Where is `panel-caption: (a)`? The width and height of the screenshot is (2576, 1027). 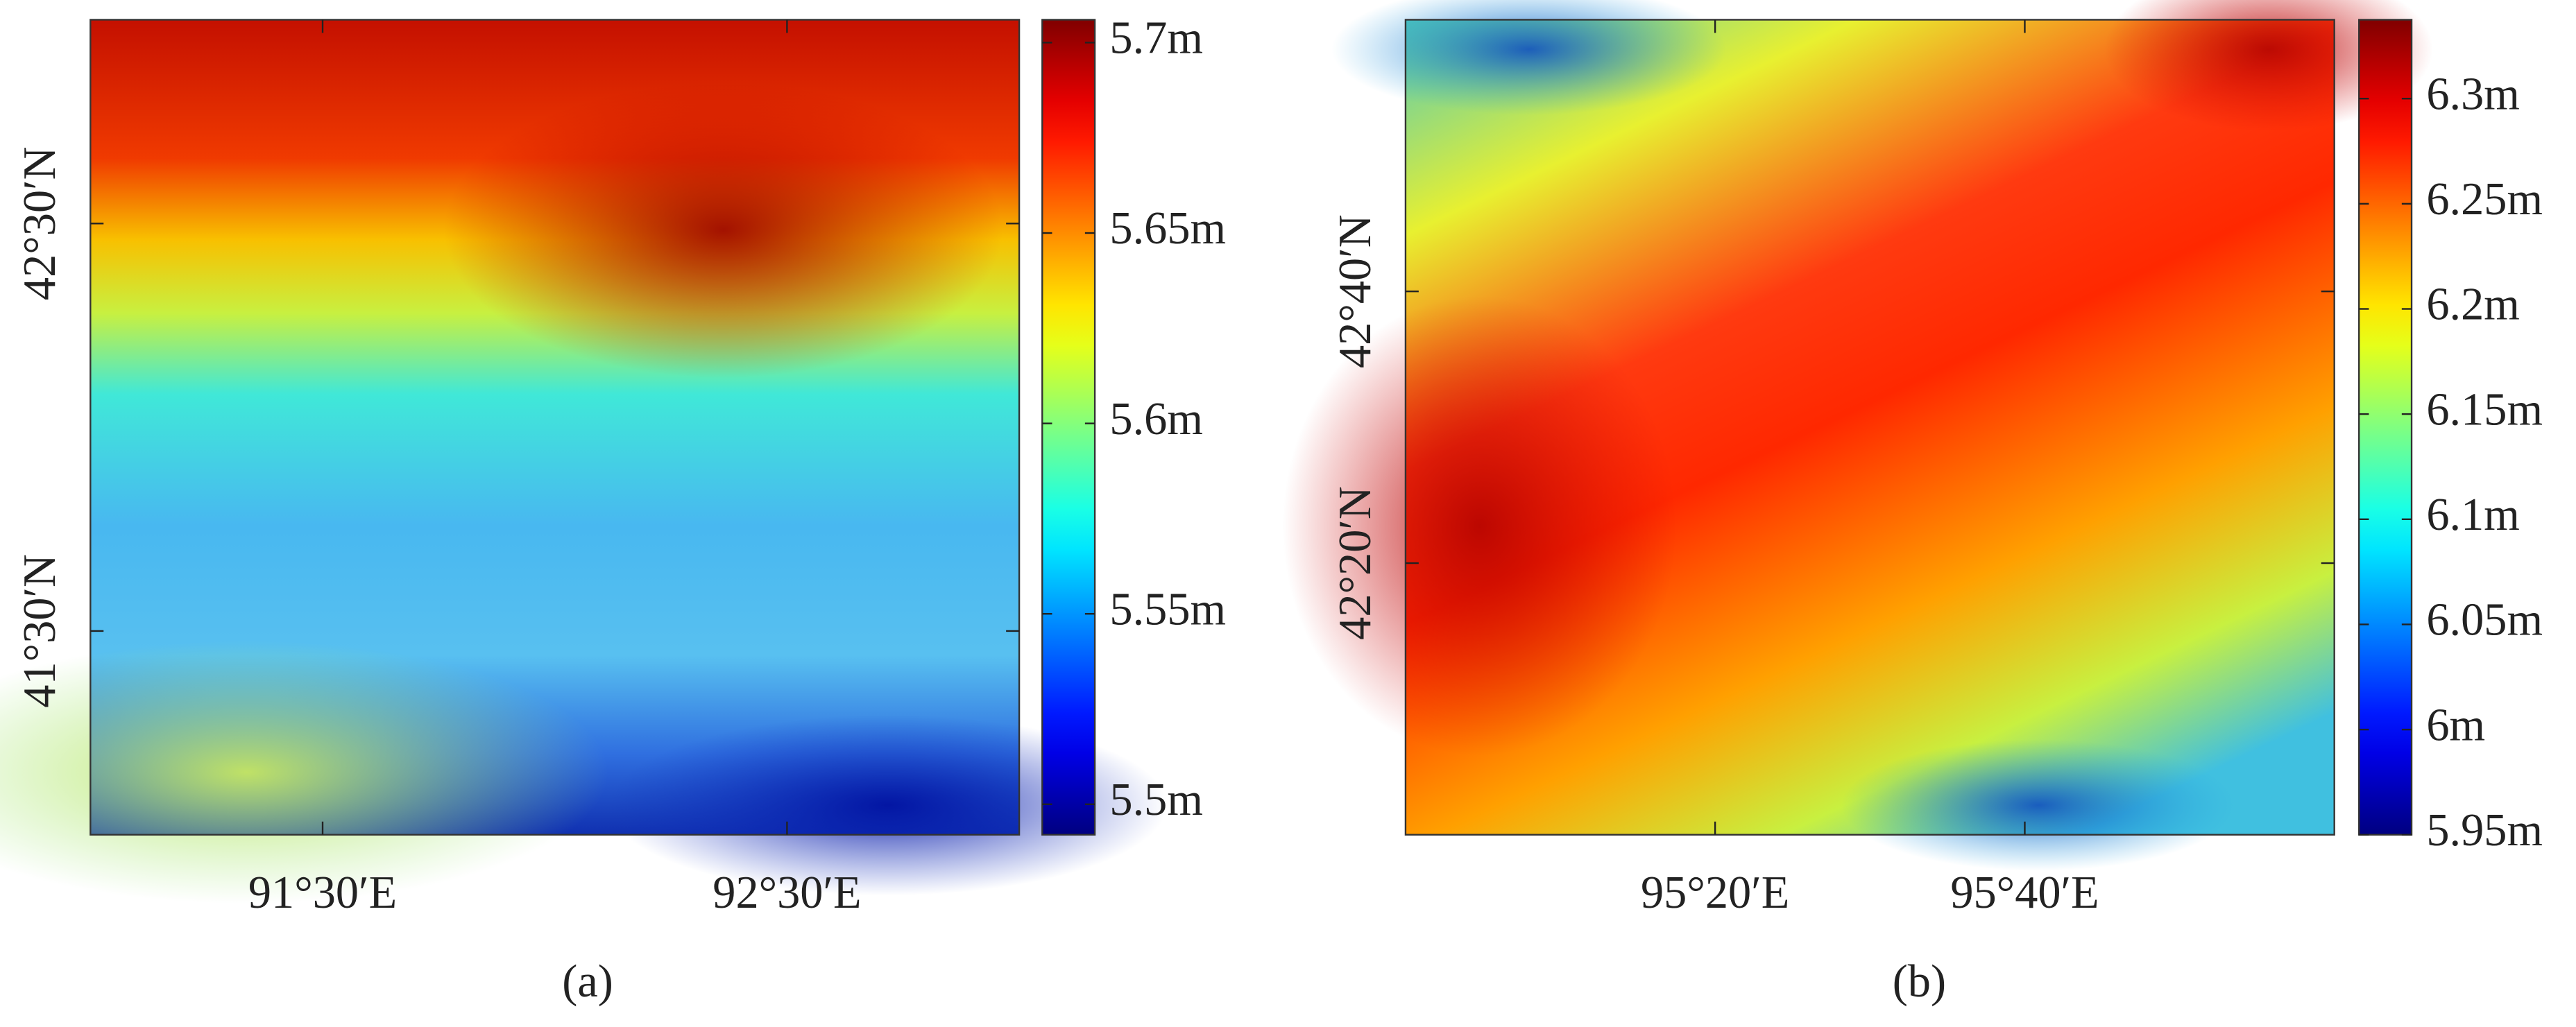 panel-caption: (a) is located at coordinates (587, 981).